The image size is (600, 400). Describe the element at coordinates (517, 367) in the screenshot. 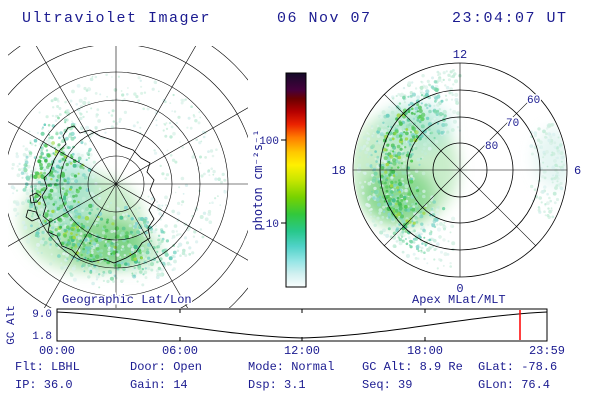

I see `status-glat: GLat: -78.6` at that location.